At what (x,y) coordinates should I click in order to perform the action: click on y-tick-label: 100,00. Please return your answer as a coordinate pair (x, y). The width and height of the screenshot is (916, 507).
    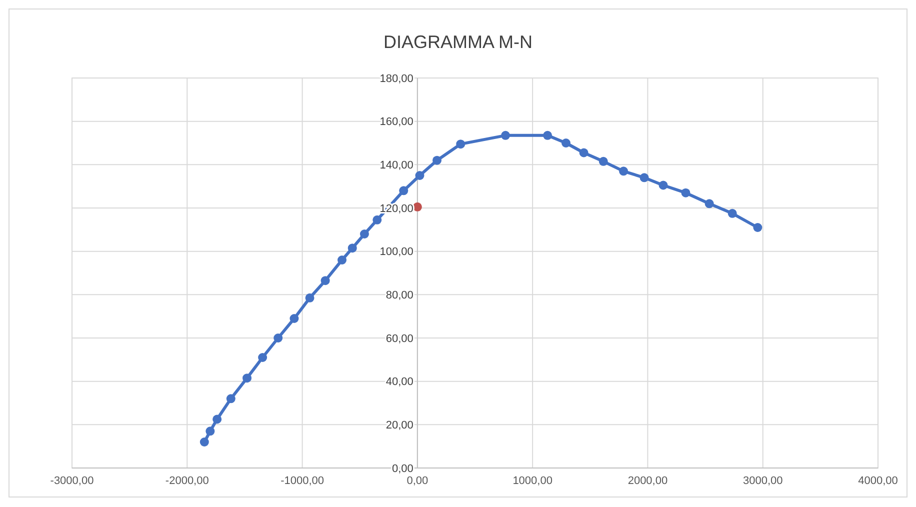
    Looking at the image, I should click on (397, 252).